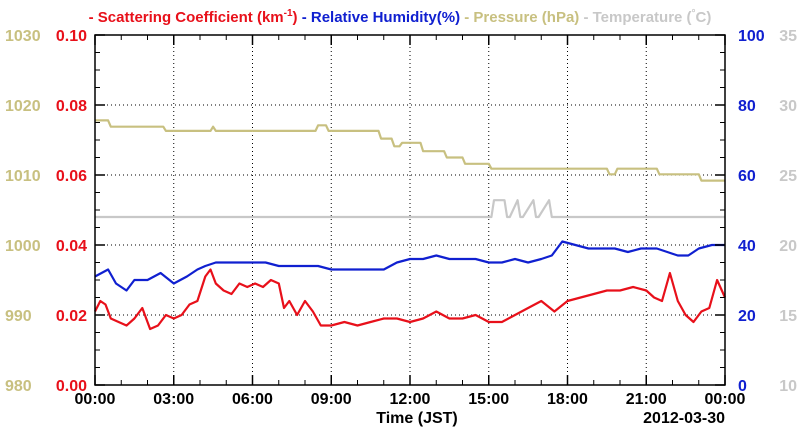 The height and width of the screenshot is (434, 800). Describe the element at coordinates (409, 266) in the screenshot. I see `series-line-humidity` at that location.